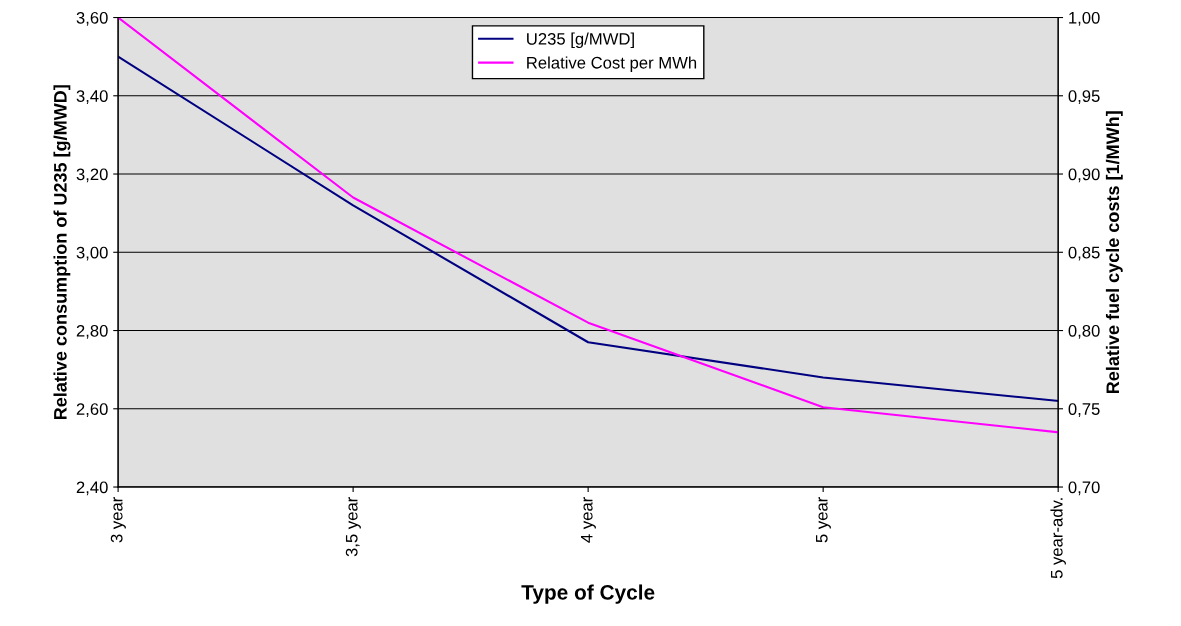  I want to click on y-tick-label: 2,60, so click(92, 410).